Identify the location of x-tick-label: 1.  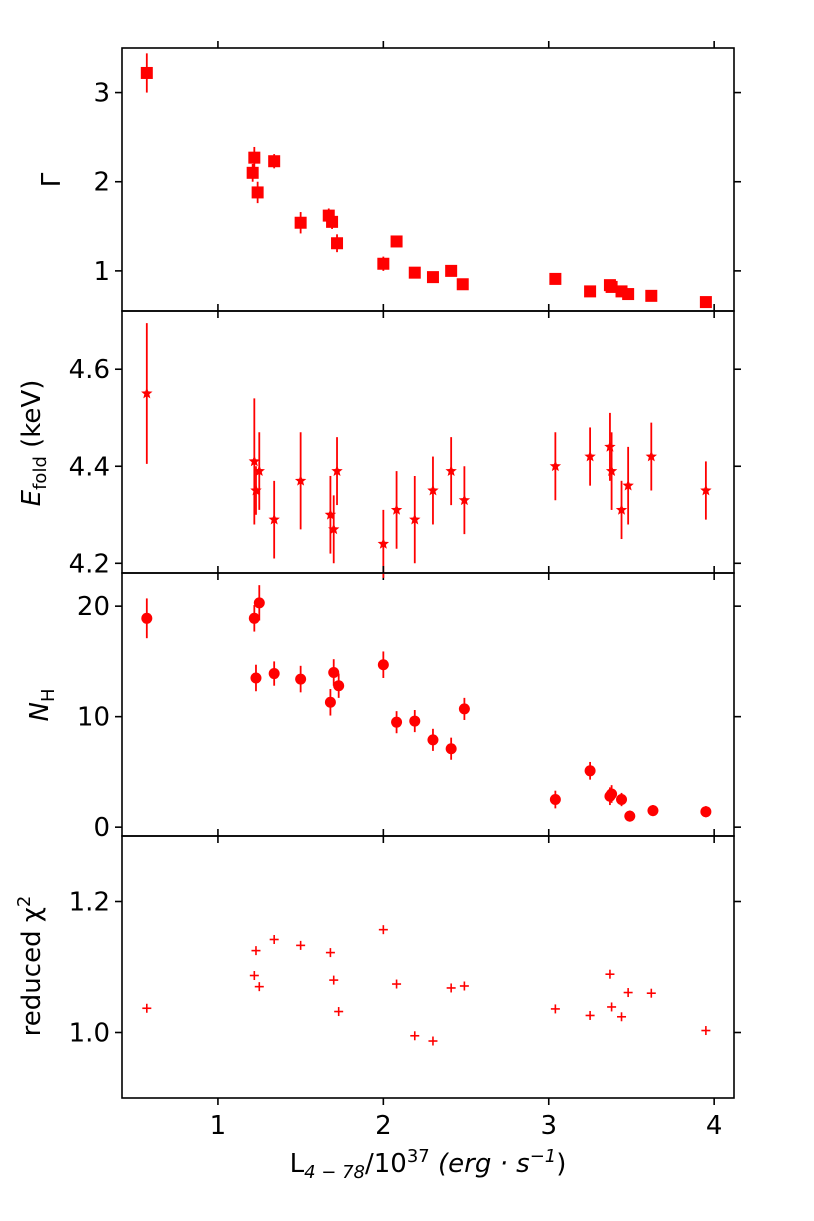
(218, 1126).